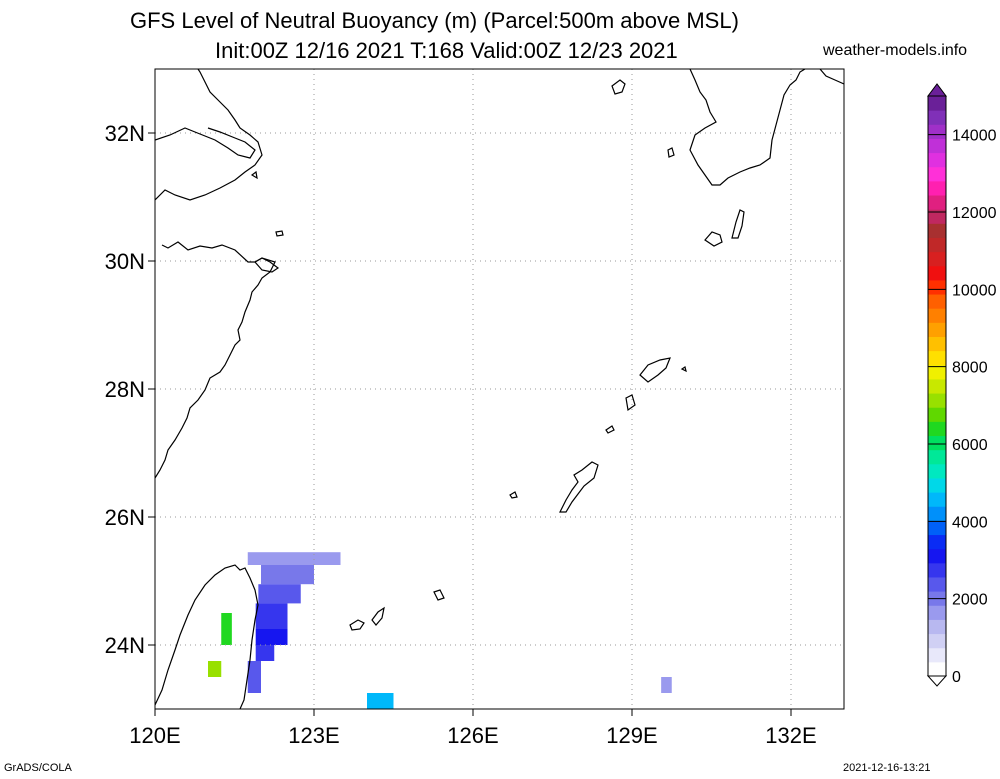  What do you see at coordinates (970, 522) in the screenshot?
I see `colorbar-label: 4000` at bounding box center [970, 522].